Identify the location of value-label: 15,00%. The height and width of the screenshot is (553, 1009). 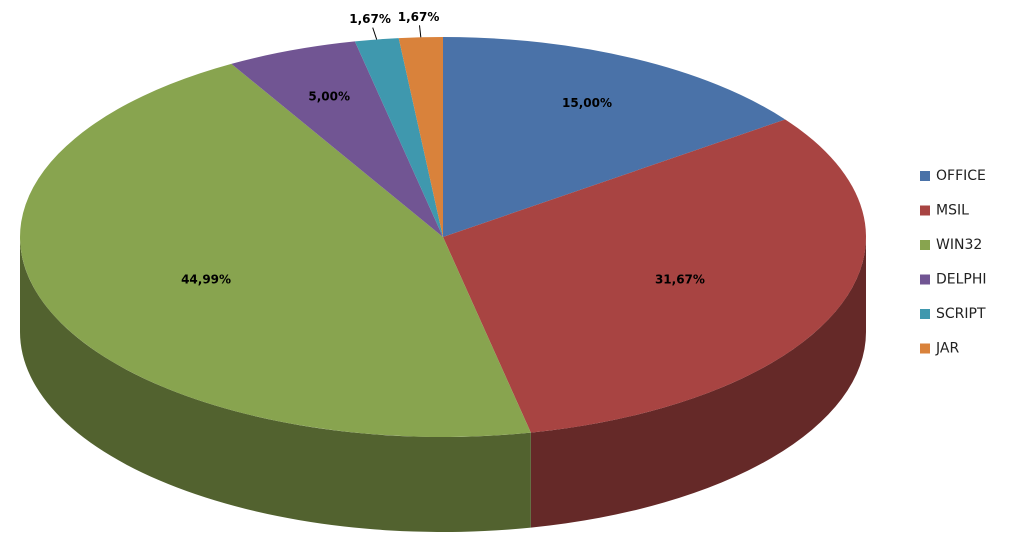
(587, 103).